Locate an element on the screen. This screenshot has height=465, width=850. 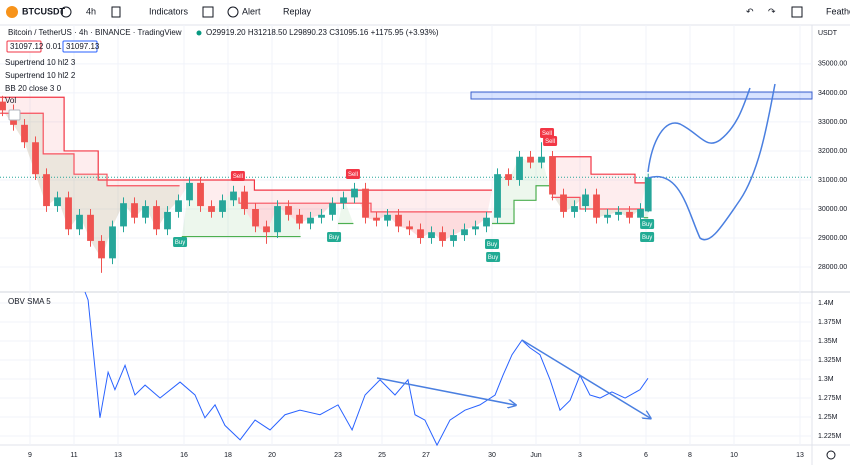
alert-button: Alert is located at coordinates (251, 11).